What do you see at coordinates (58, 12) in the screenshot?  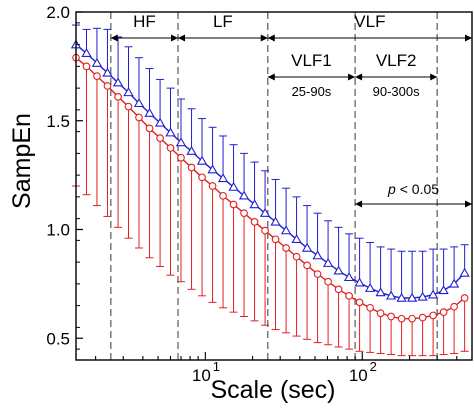 I see `y-tick-label: 2.0` at bounding box center [58, 12].